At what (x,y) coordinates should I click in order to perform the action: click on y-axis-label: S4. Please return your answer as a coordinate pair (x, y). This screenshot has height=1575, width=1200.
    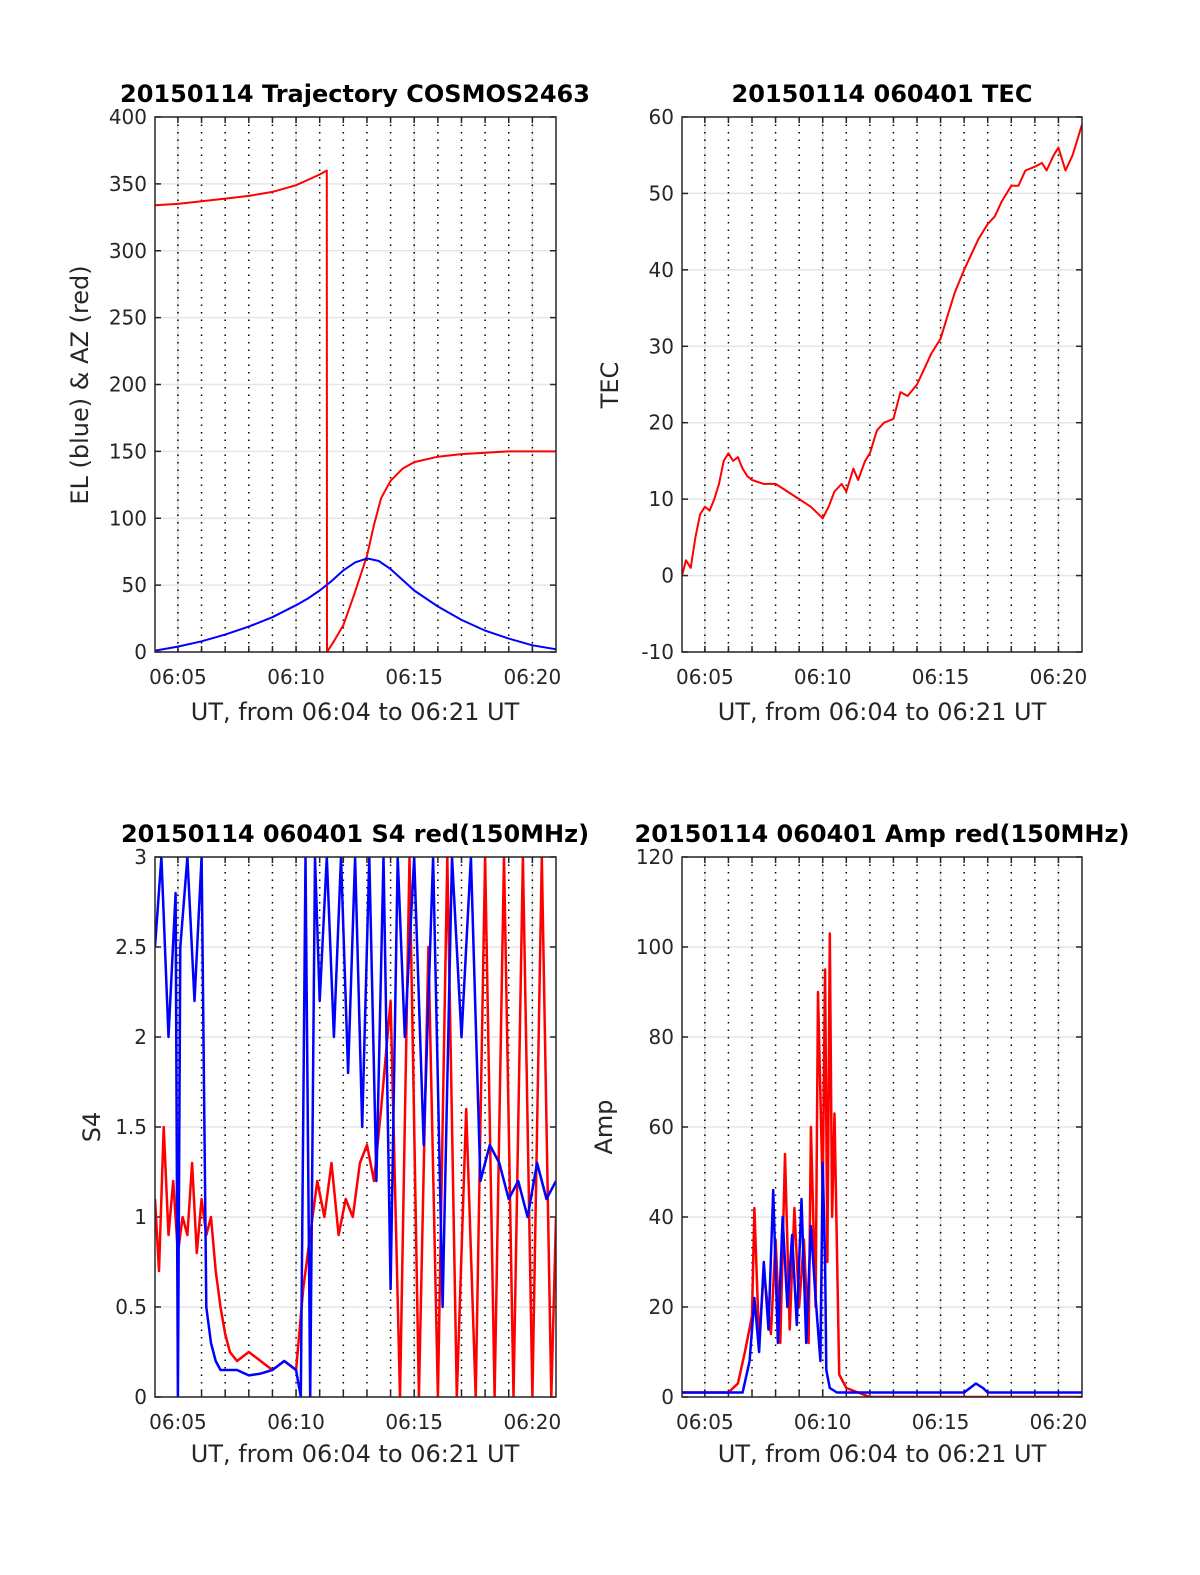
    Looking at the image, I should click on (92, 1127).